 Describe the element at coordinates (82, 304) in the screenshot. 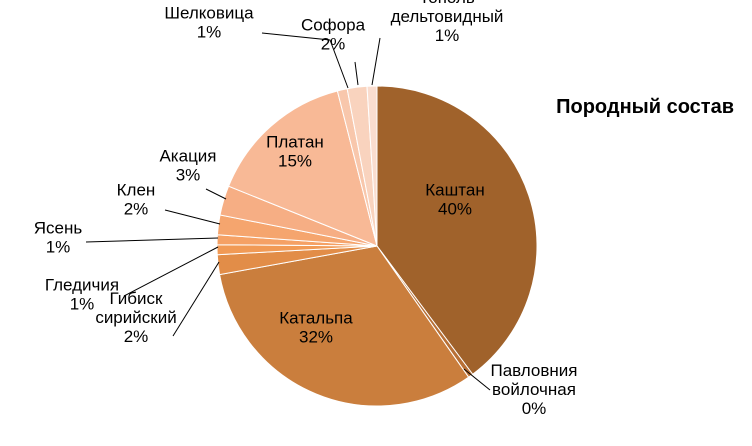

I see `slice-value-4: 1%` at that location.